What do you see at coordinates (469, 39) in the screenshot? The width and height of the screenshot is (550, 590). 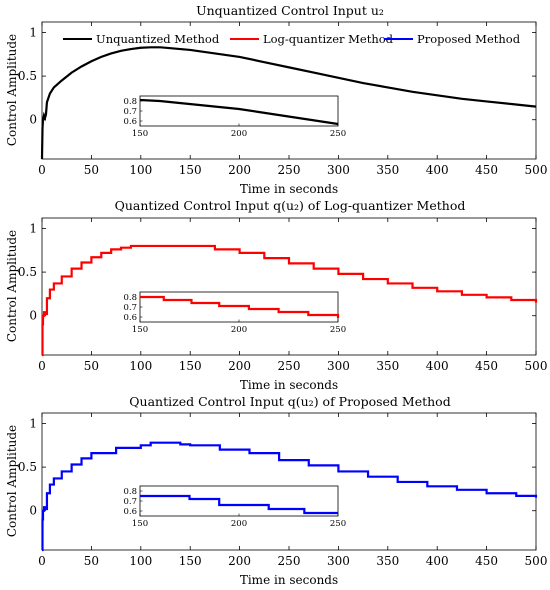 I see `legend-label-proposed: Proposed Method` at bounding box center [469, 39].